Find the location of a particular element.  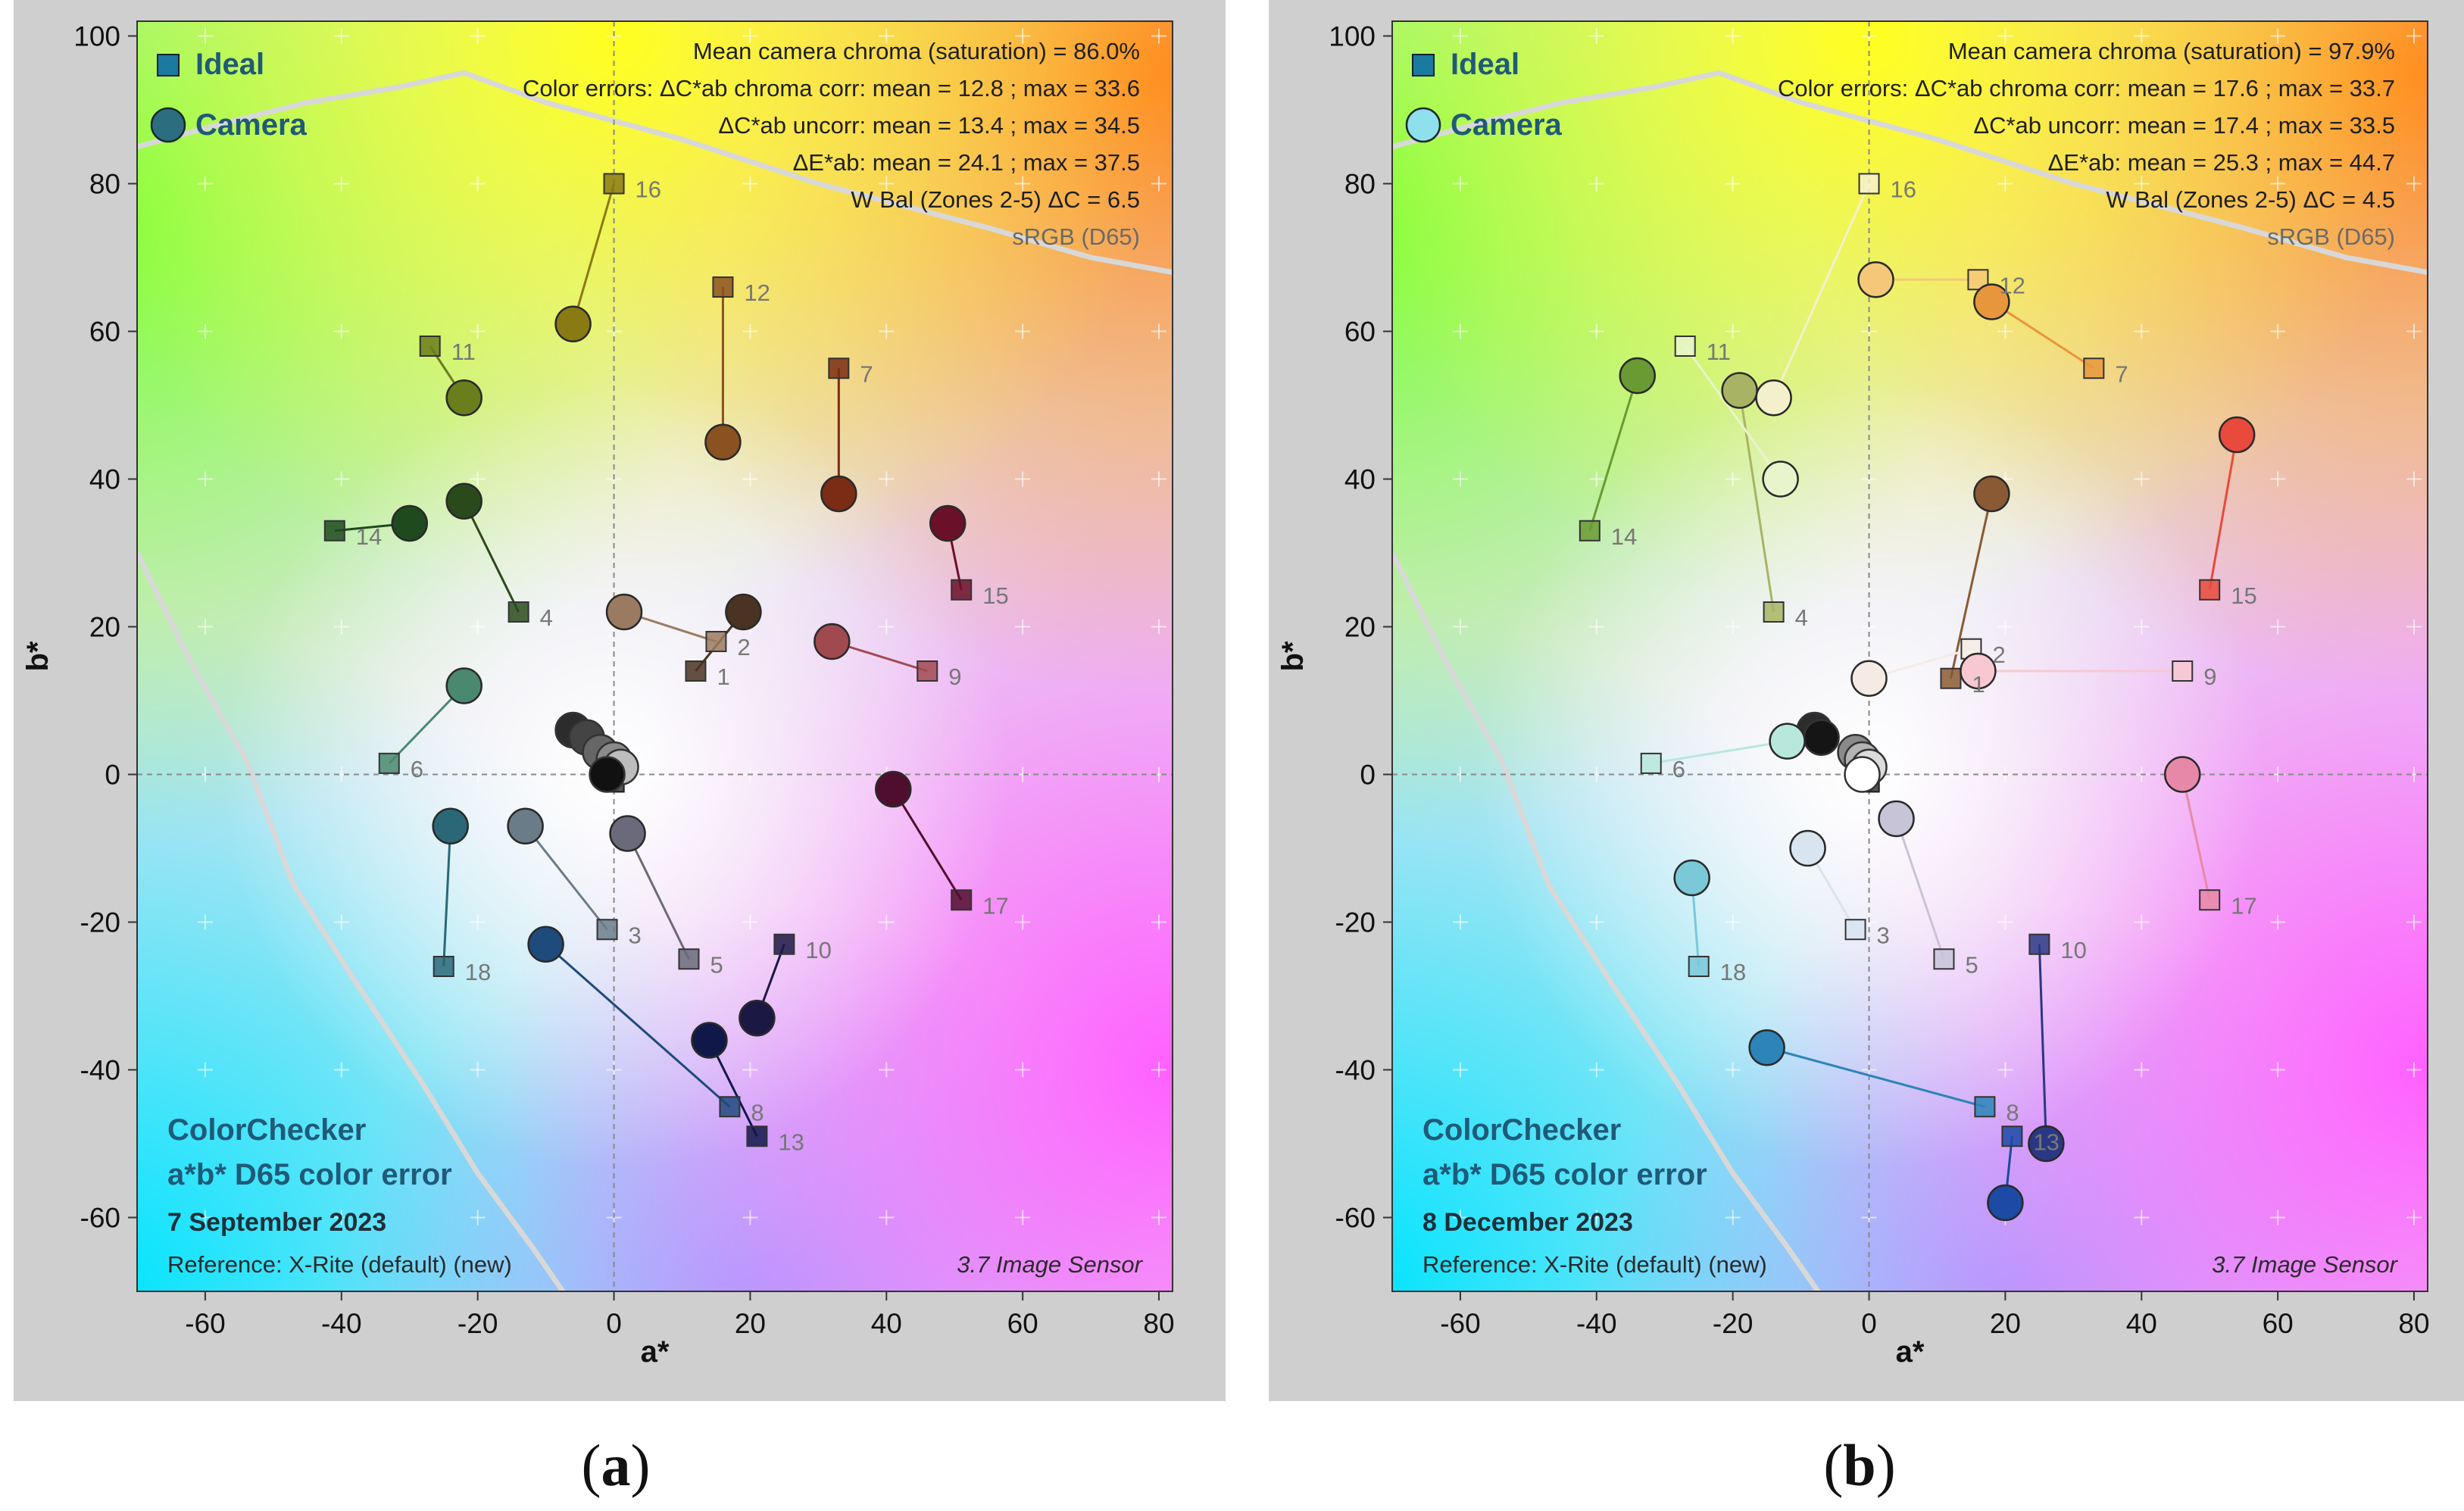

legend-camera-label: Camera is located at coordinates (1507, 125).